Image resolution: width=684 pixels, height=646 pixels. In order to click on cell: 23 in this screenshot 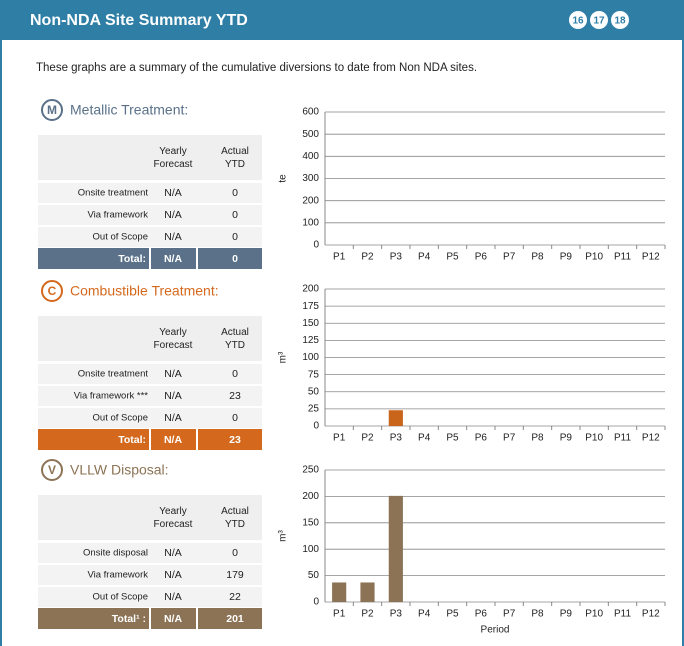, I will do `click(235, 396)`.